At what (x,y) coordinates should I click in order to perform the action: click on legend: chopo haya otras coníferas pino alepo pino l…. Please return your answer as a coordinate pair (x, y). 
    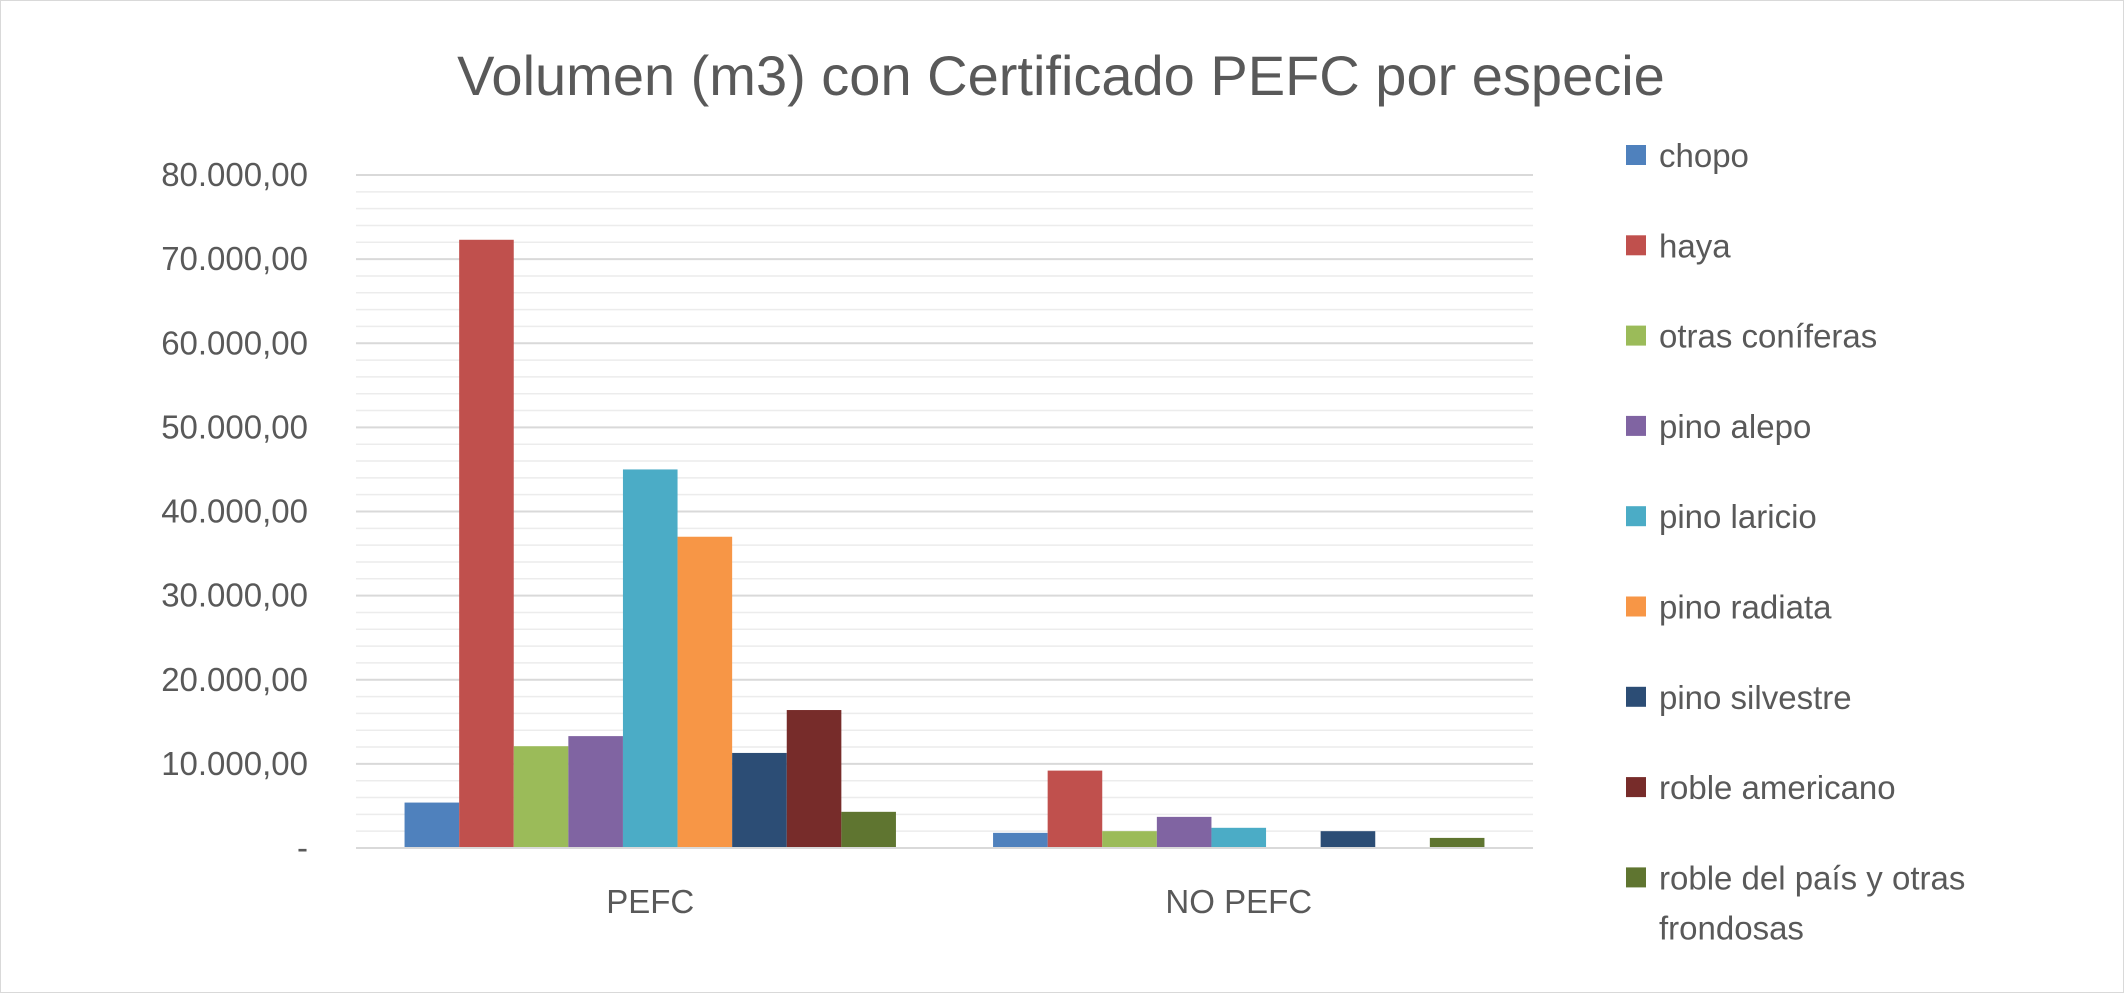
    Looking at the image, I should click on (1795, 541).